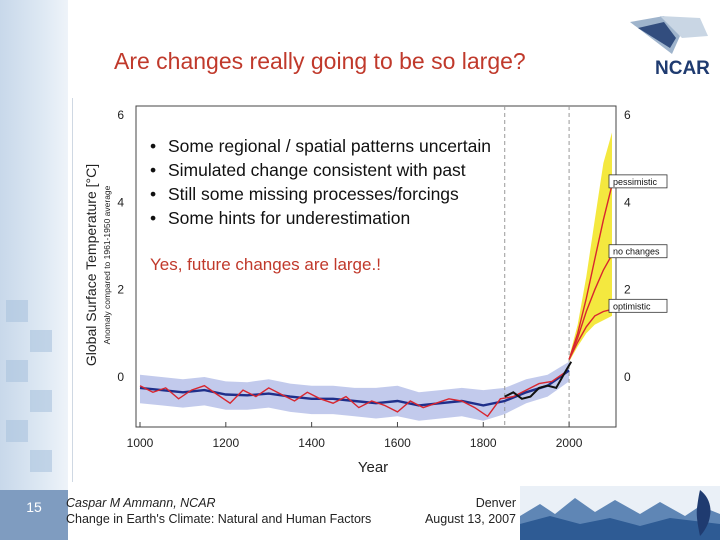 The width and height of the screenshot is (720, 540). What do you see at coordinates (627, 202) in the screenshot?
I see `y-tick-label-right: 4` at bounding box center [627, 202].